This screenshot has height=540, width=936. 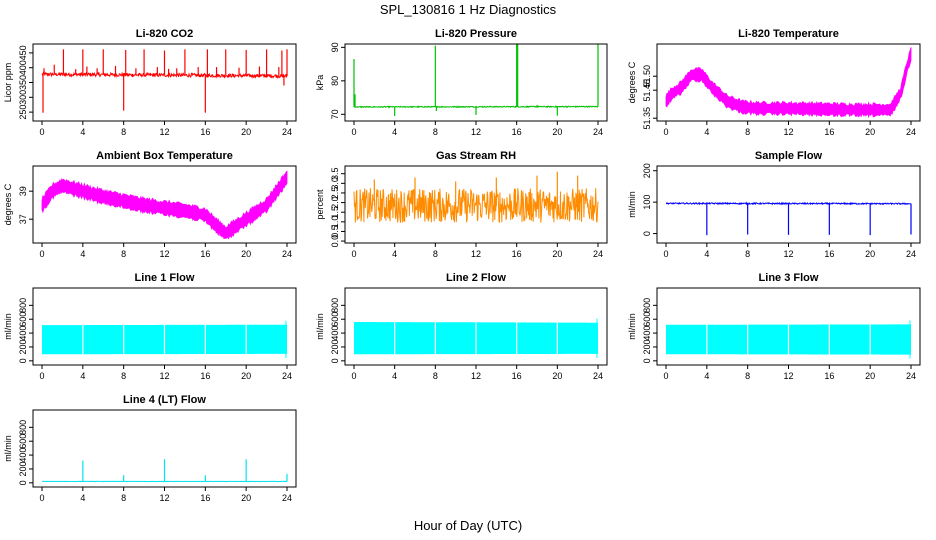 I want to click on x-axis-title: Hour of Day (UTC), so click(x=468, y=525).